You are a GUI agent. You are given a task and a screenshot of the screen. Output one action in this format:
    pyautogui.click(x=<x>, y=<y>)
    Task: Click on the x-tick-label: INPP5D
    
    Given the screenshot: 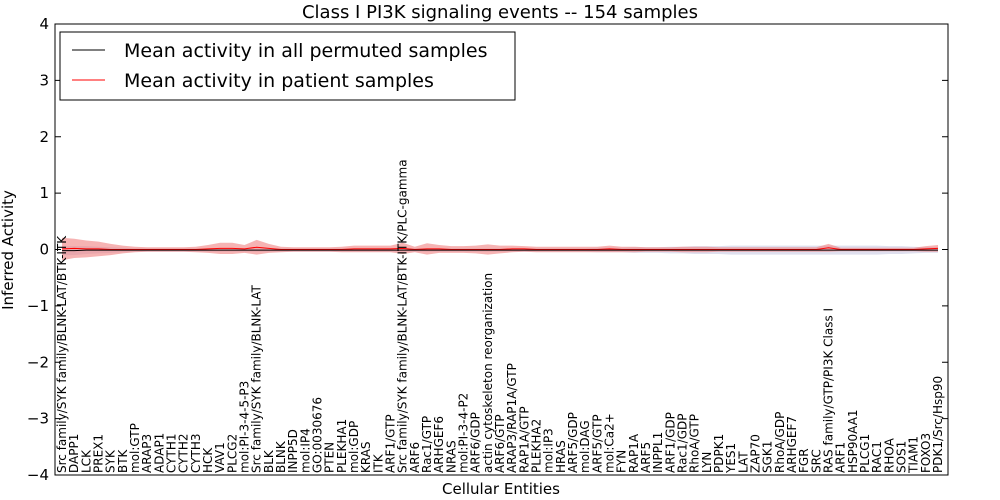 What is the action you would take?
    pyautogui.click(x=293, y=451)
    